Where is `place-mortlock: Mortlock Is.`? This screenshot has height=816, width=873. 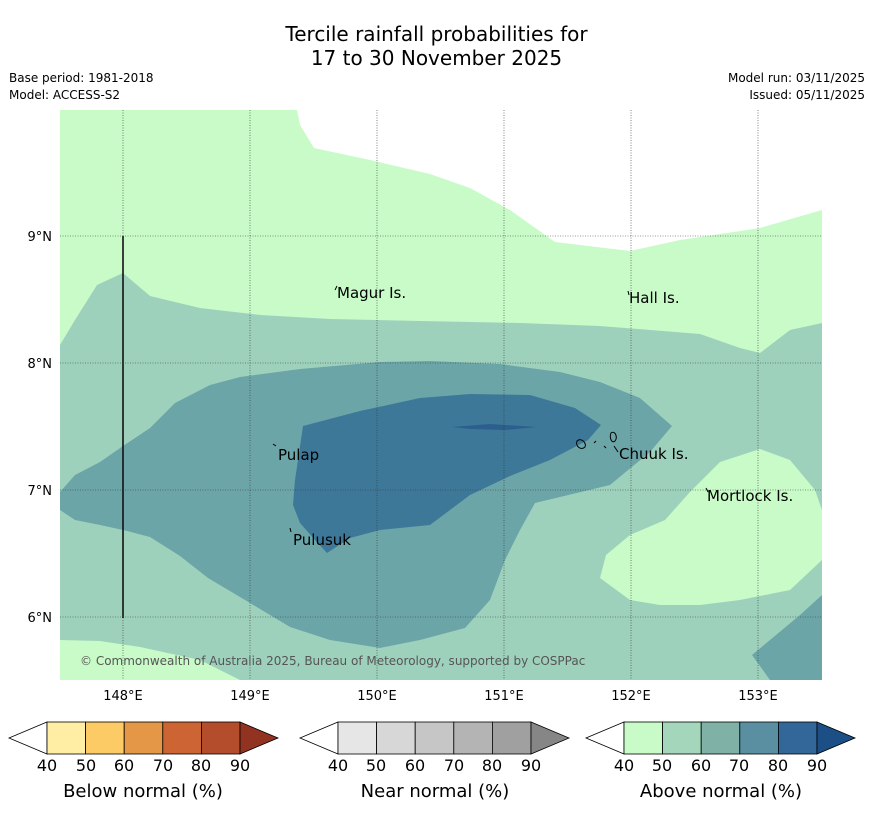 place-mortlock: Mortlock Is. is located at coordinates (750, 496).